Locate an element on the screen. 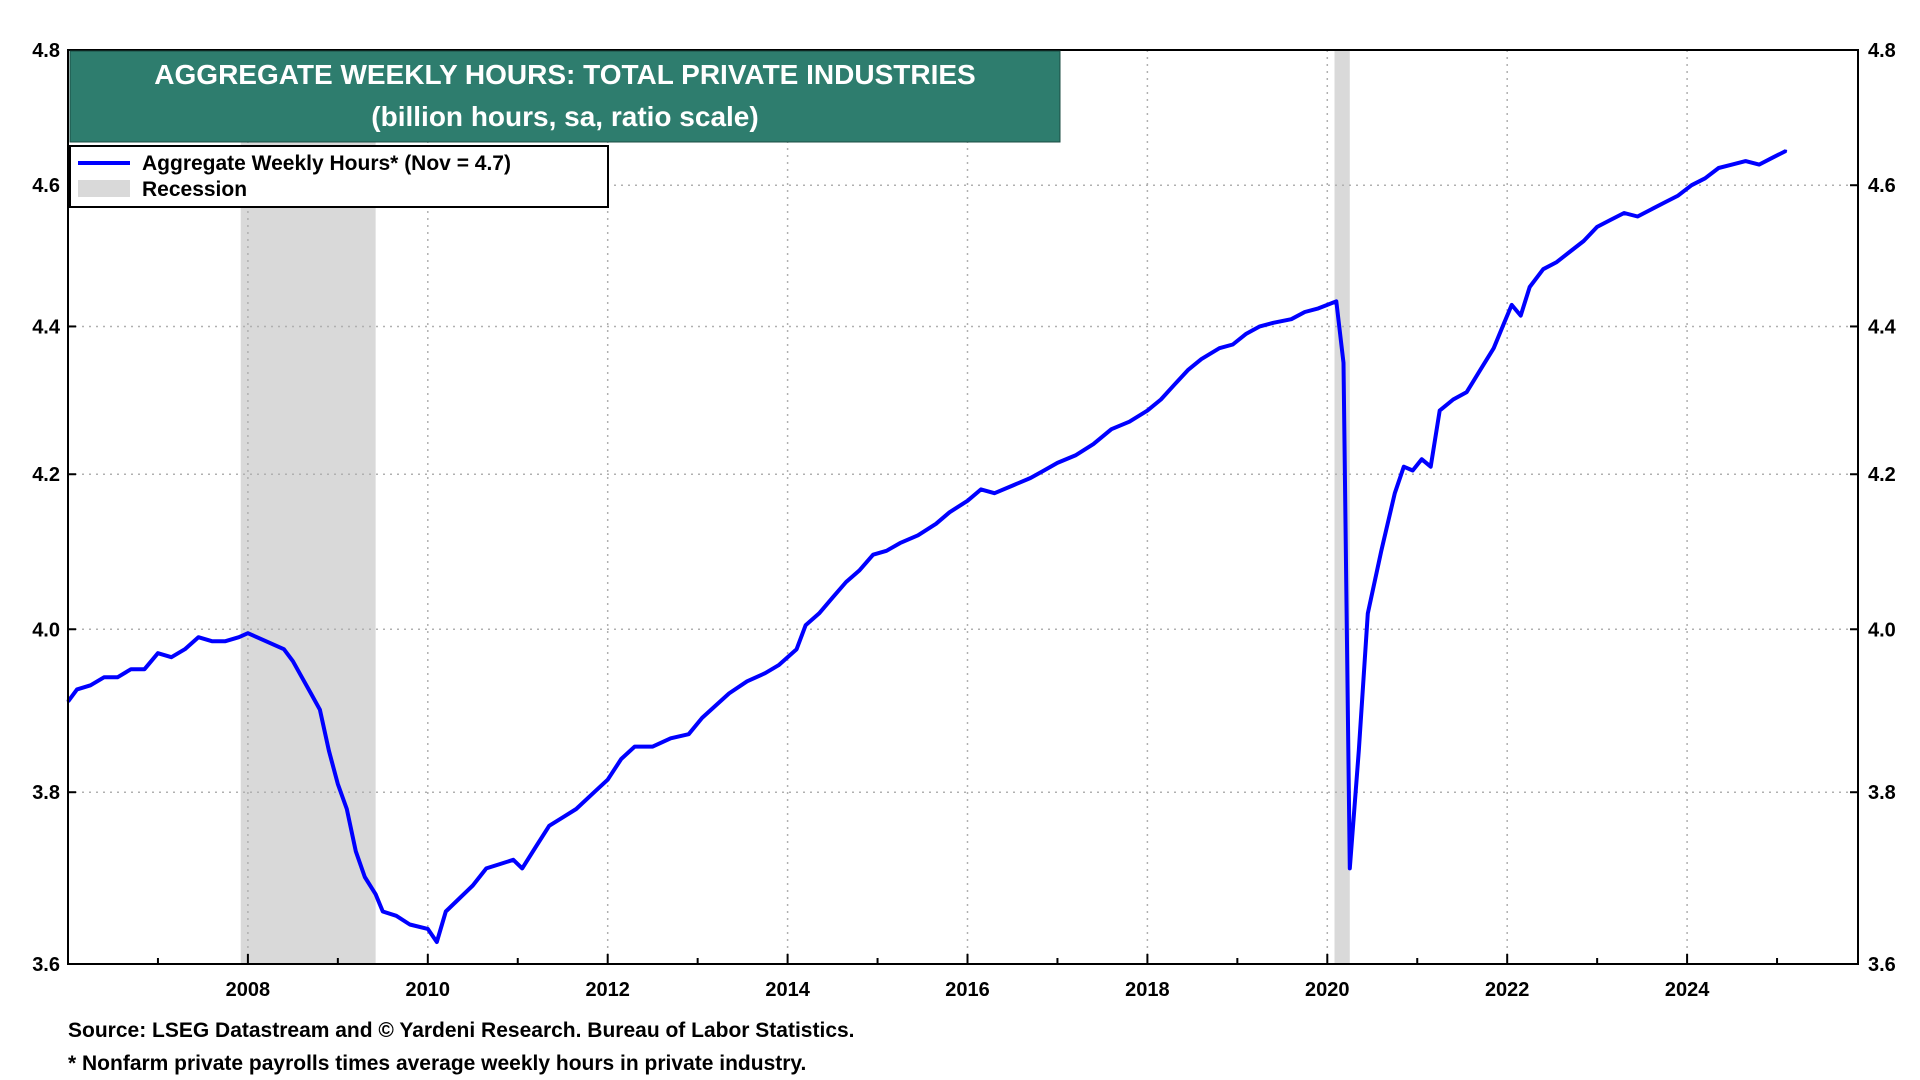 Image resolution: width=1920 pixels, height=1080 pixels. x-tick-label-6: 2020 is located at coordinates (1327, 990).